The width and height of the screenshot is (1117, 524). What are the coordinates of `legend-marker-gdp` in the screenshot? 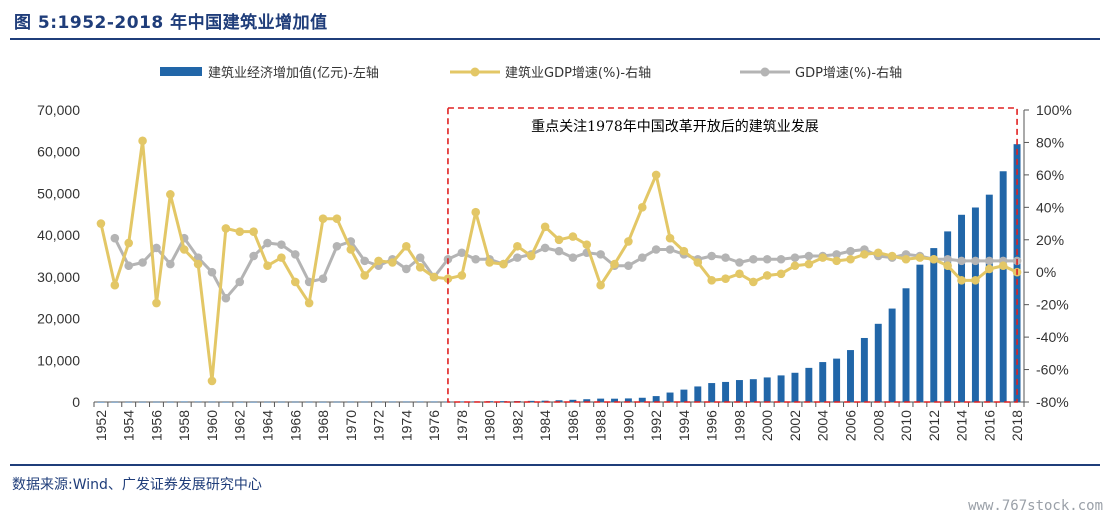 It's located at (765, 72).